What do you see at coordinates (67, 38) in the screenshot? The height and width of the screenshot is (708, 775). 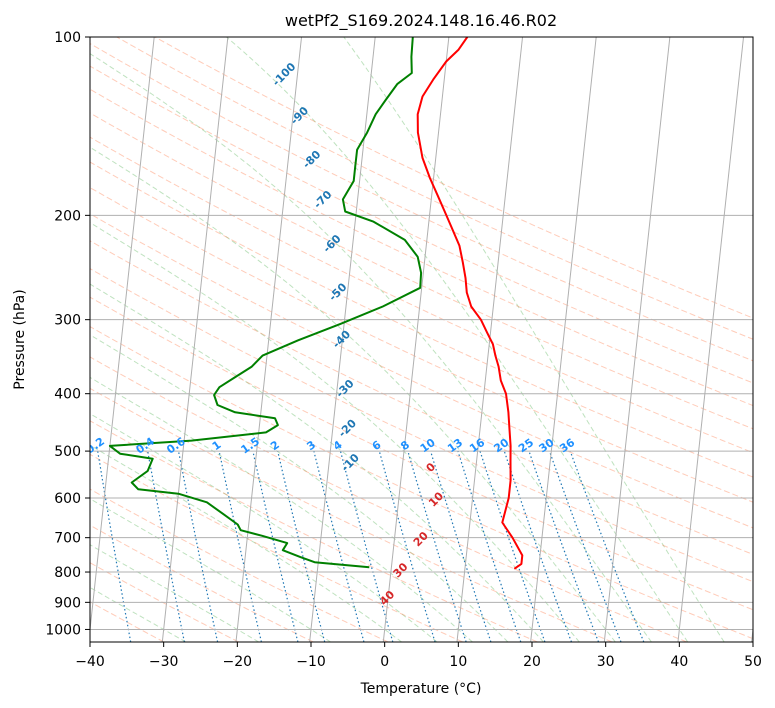 I see `y-tick-label: 100` at bounding box center [67, 38].